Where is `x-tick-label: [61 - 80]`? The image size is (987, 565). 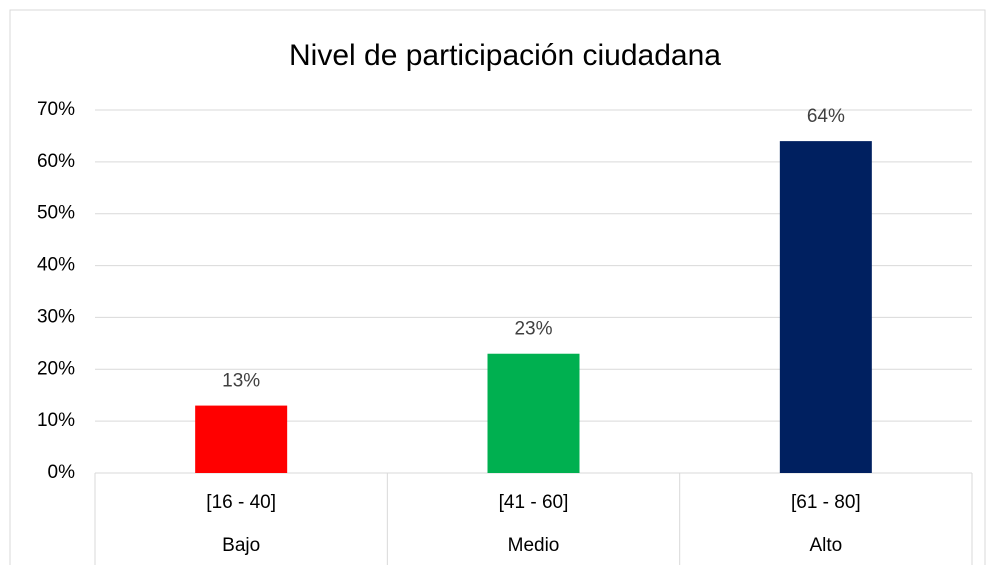 x-tick-label: [61 - 80] is located at coordinates (826, 502).